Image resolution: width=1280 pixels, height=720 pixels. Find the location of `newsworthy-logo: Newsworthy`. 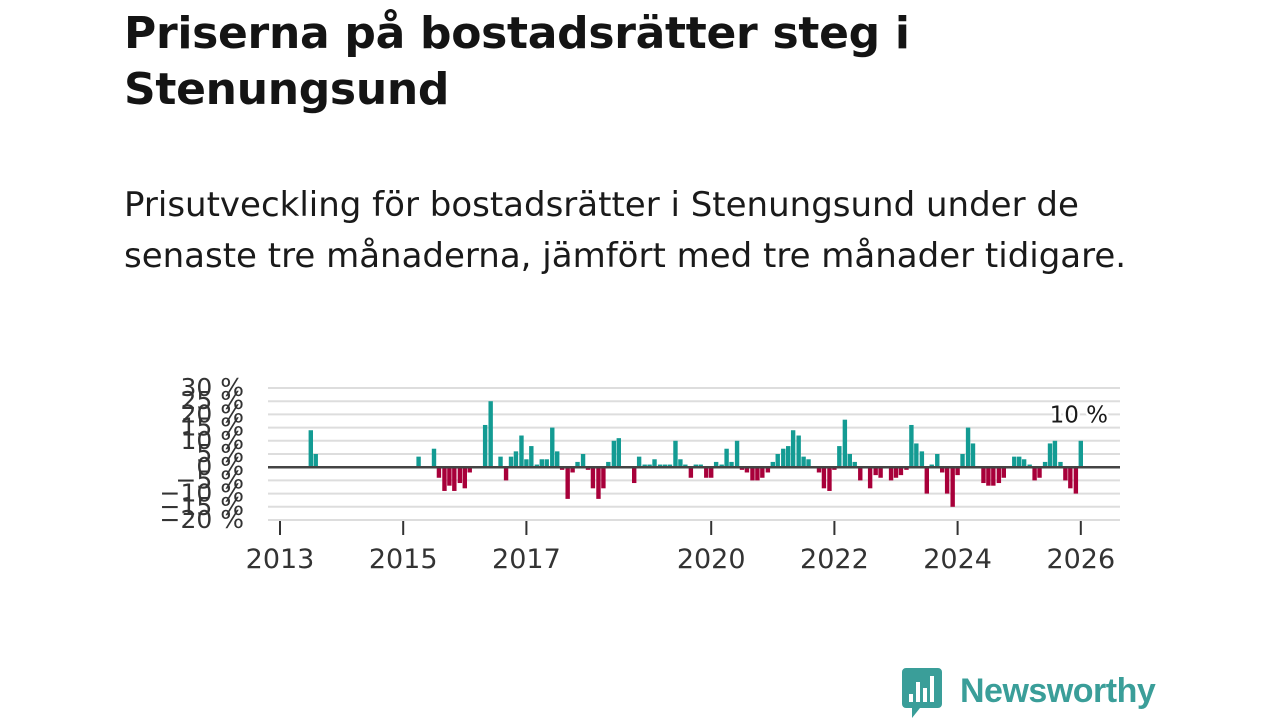

newsworthy-logo: Newsworthy is located at coordinates (1029, 693).